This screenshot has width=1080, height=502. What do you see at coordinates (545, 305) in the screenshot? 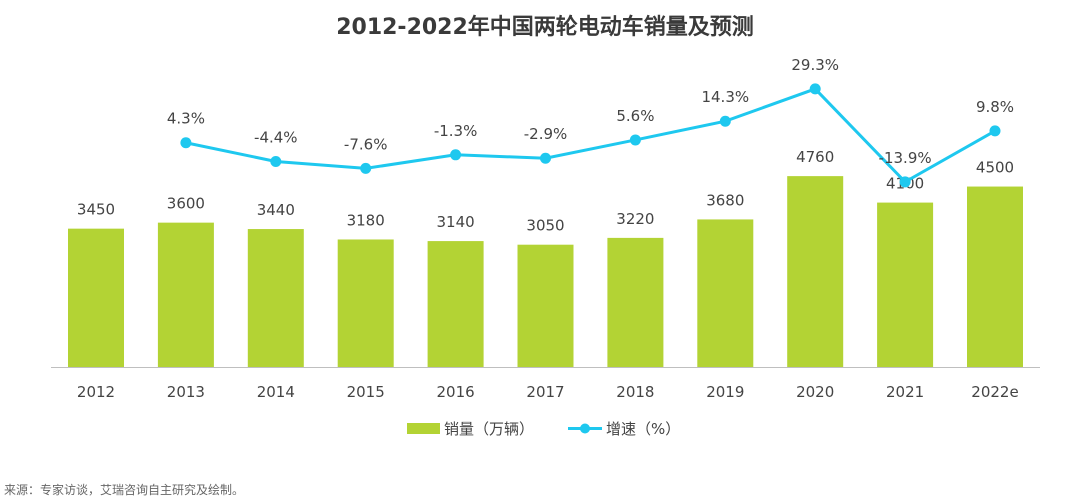
I see `bar-2017` at bounding box center [545, 305].